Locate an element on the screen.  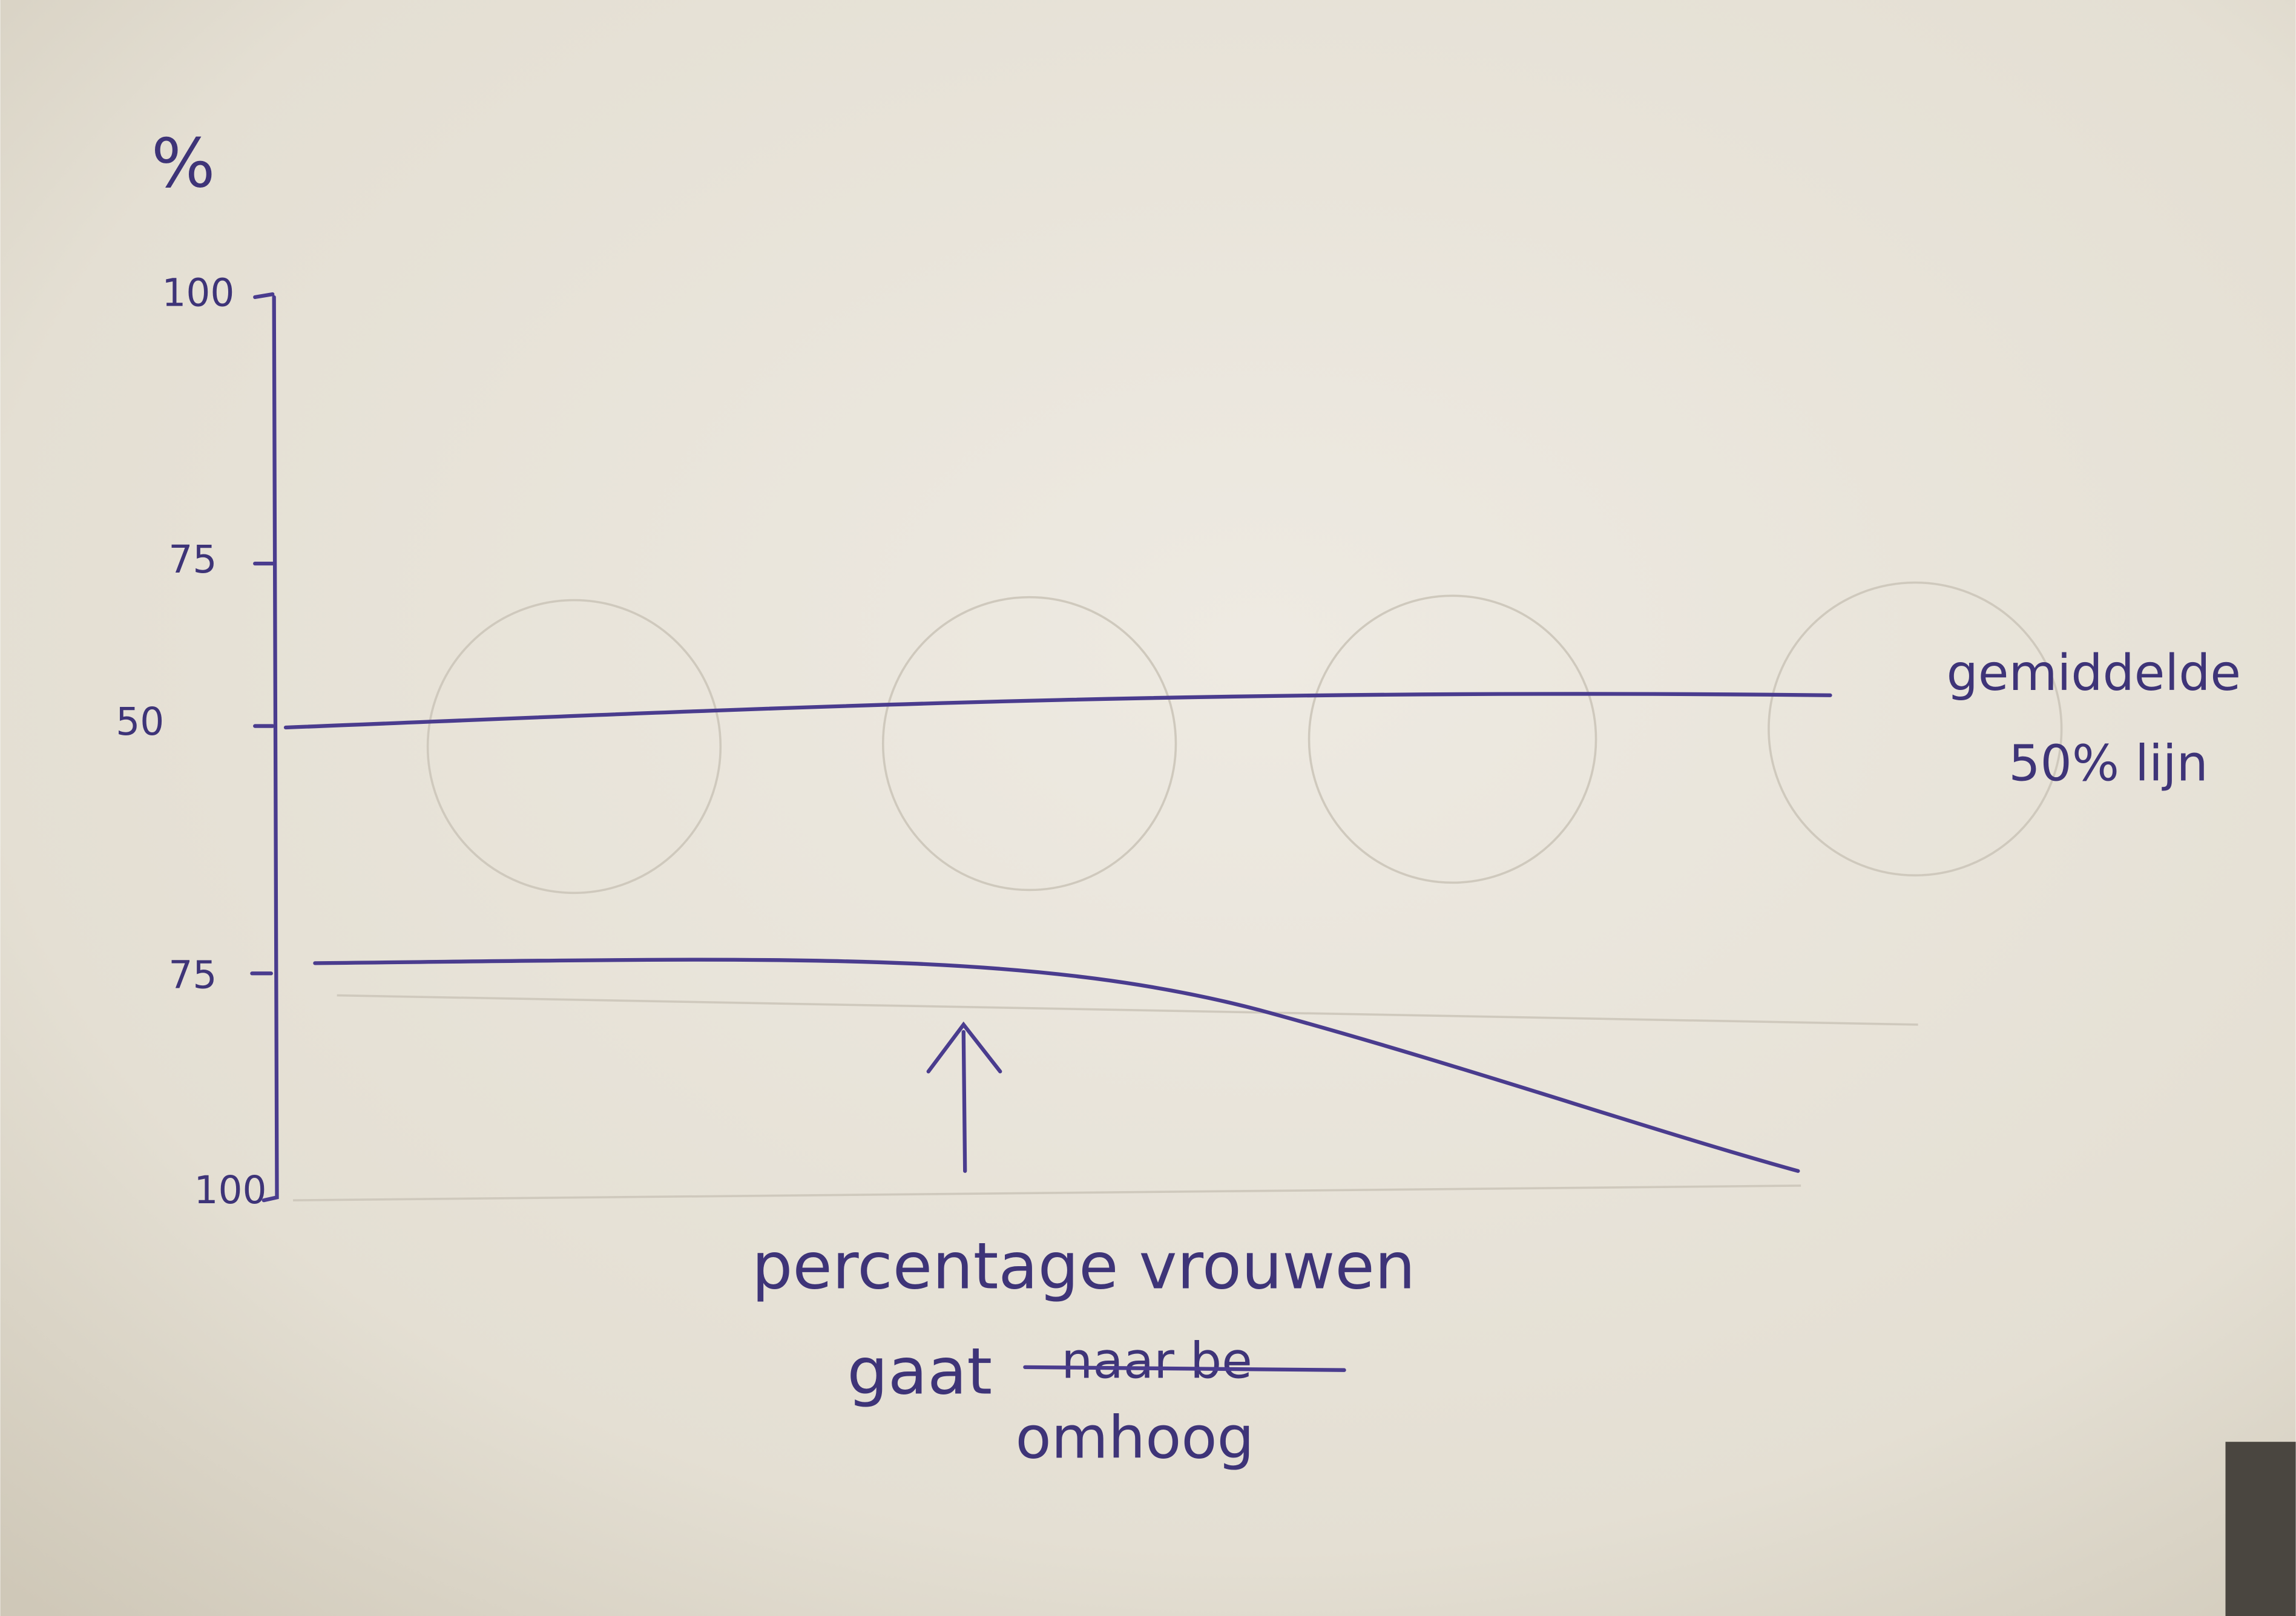
annotation: gemiddelde is located at coordinates (2094, 674).